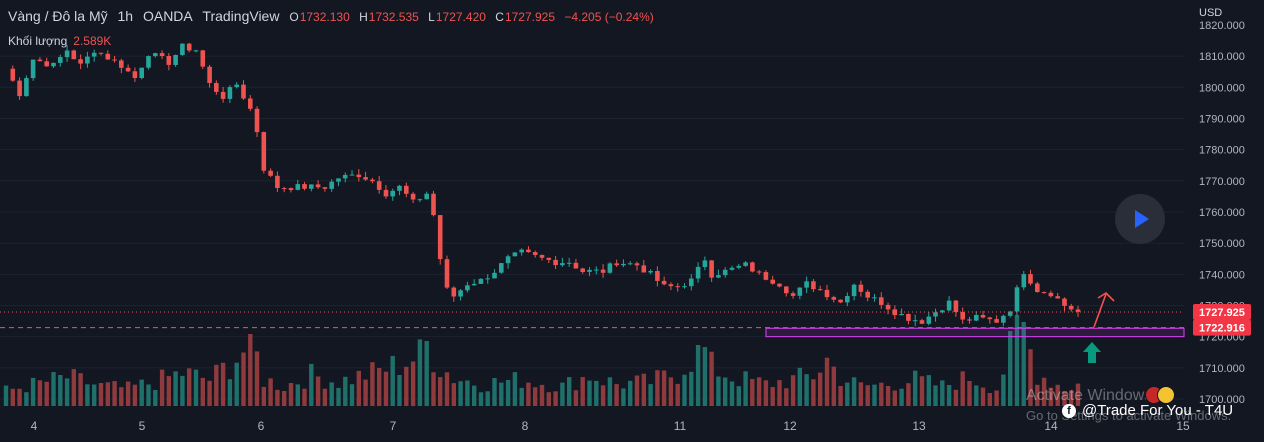 The image size is (1264, 442). What do you see at coordinates (1222, 120) in the screenshot?
I see `price-tick-label: 1790.000` at bounding box center [1222, 120].